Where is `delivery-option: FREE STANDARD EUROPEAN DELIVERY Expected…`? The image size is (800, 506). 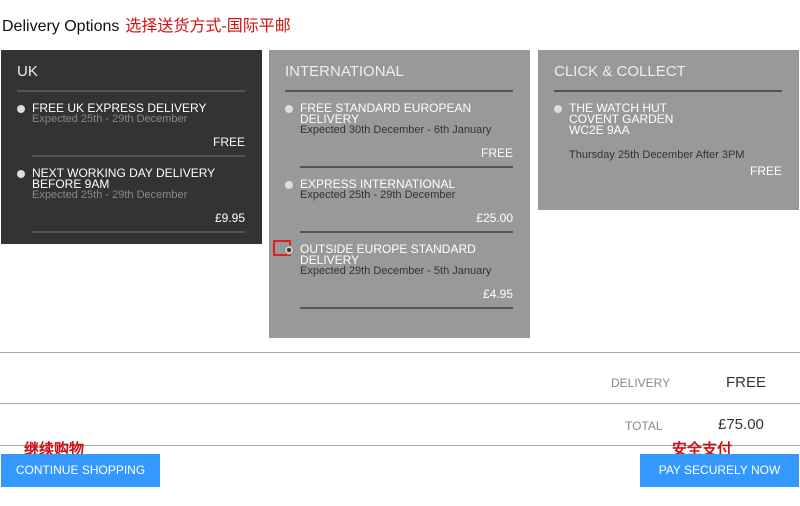 delivery-option: FREE STANDARD EUROPEAN DELIVERY Expected… is located at coordinates (399, 134).